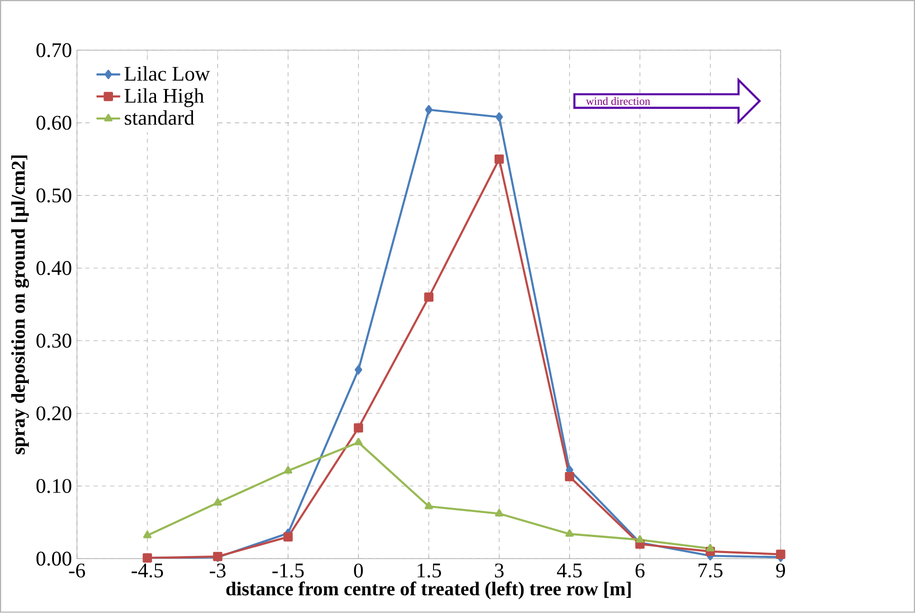 The image size is (915, 613). Describe the element at coordinates (54, 123) in the screenshot. I see `y-tick-label: 0.60` at that location.